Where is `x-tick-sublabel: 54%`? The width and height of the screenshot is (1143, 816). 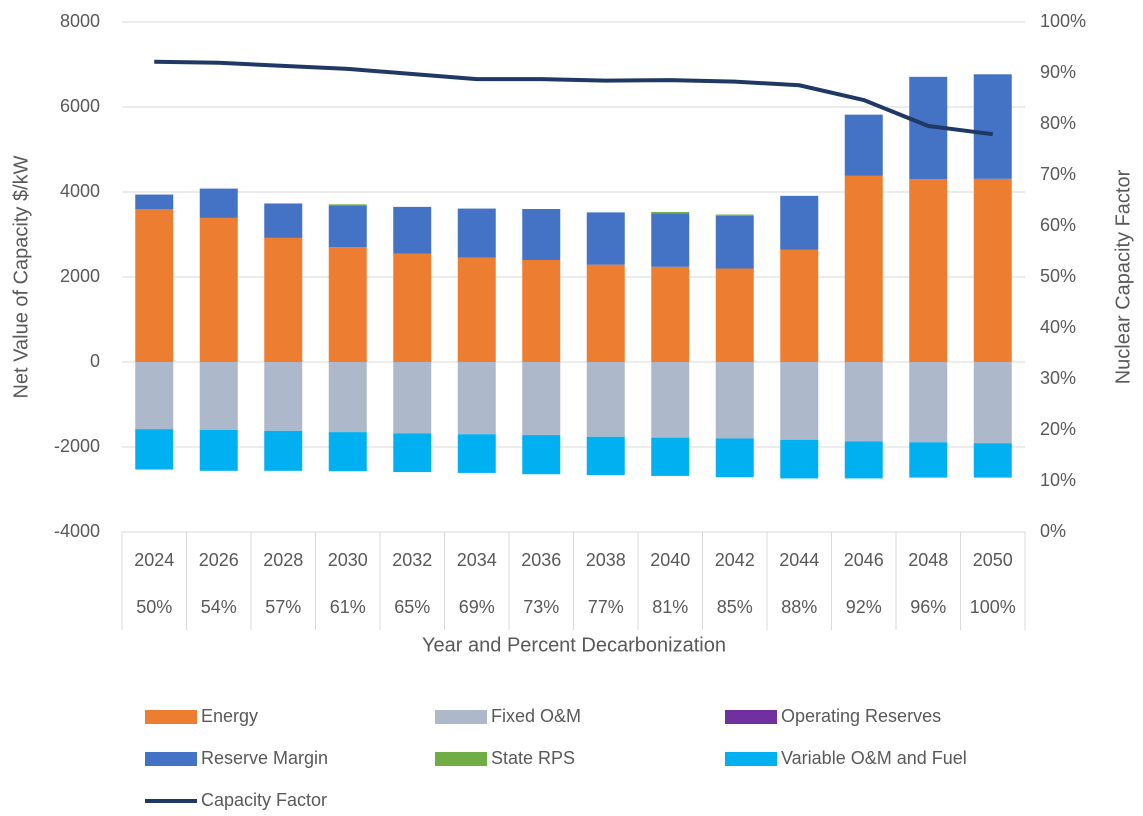
x-tick-sublabel: 54% is located at coordinates (219, 607).